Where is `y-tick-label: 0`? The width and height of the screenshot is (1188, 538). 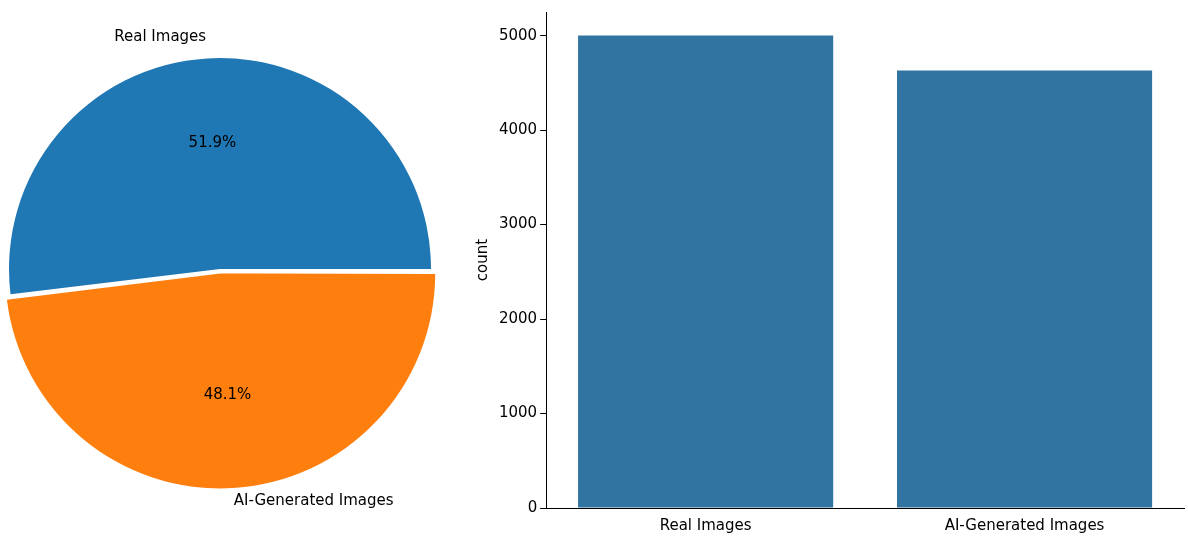
y-tick-label: 0 is located at coordinates (532, 506).